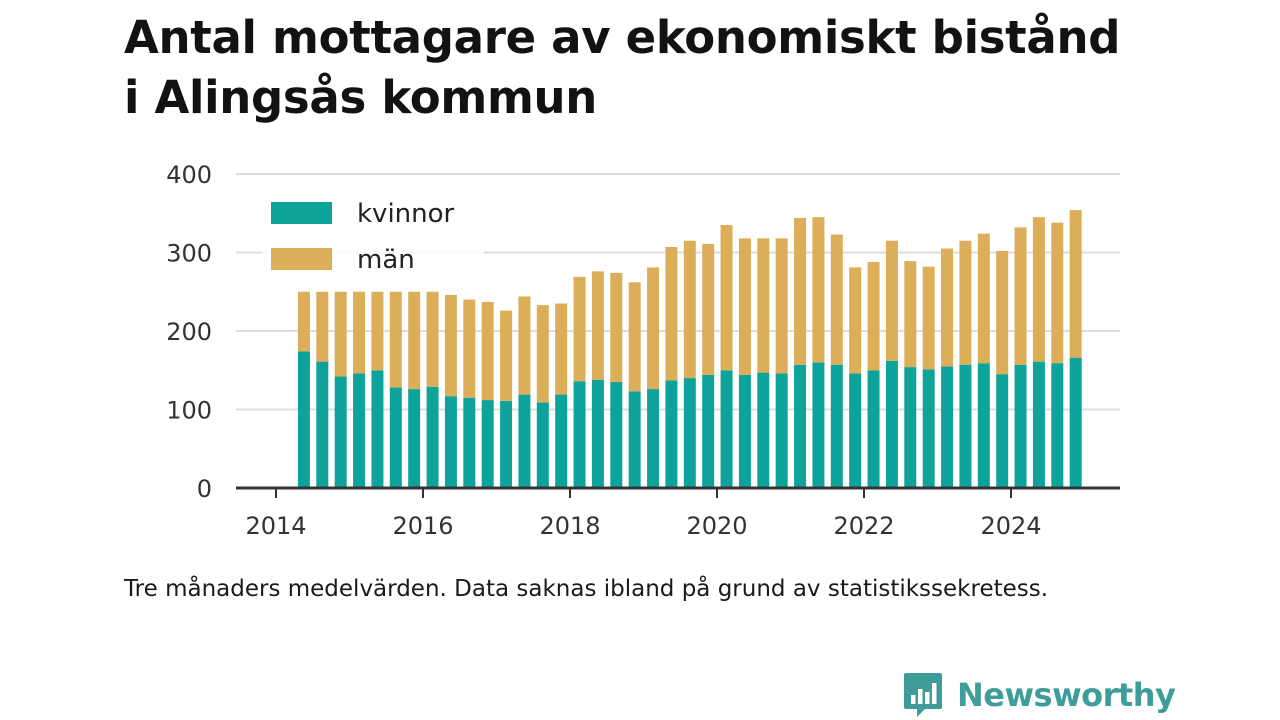 This screenshot has height=720, width=1280. I want to click on legend: kvinnor män, so click(373, 238).